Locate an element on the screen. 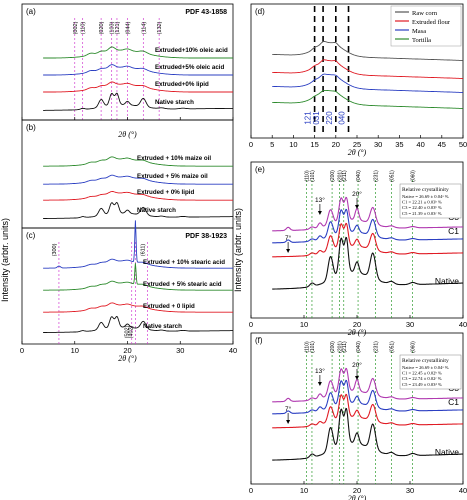  legend-label-d: Extruded flour is located at coordinates (431, 22).